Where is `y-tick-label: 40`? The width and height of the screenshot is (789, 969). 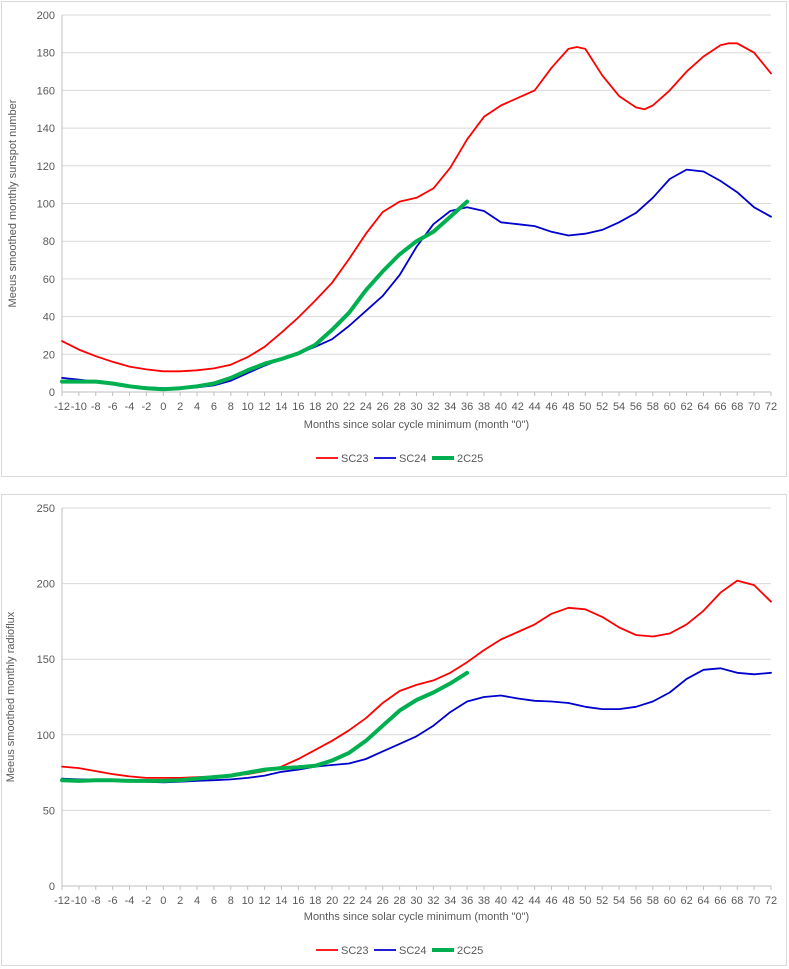
y-tick-label: 40 is located at coordinates (49, 318).